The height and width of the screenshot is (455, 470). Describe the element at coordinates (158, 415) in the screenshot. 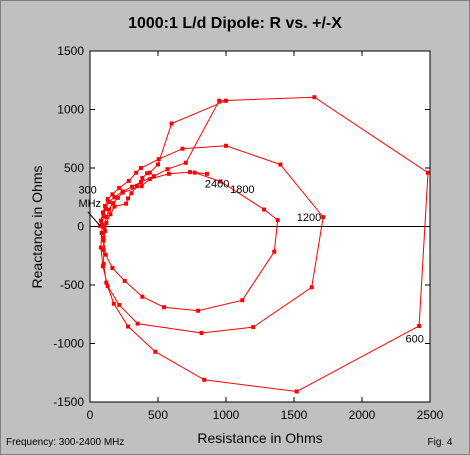

I see `x-tick-label: 500` at that location.